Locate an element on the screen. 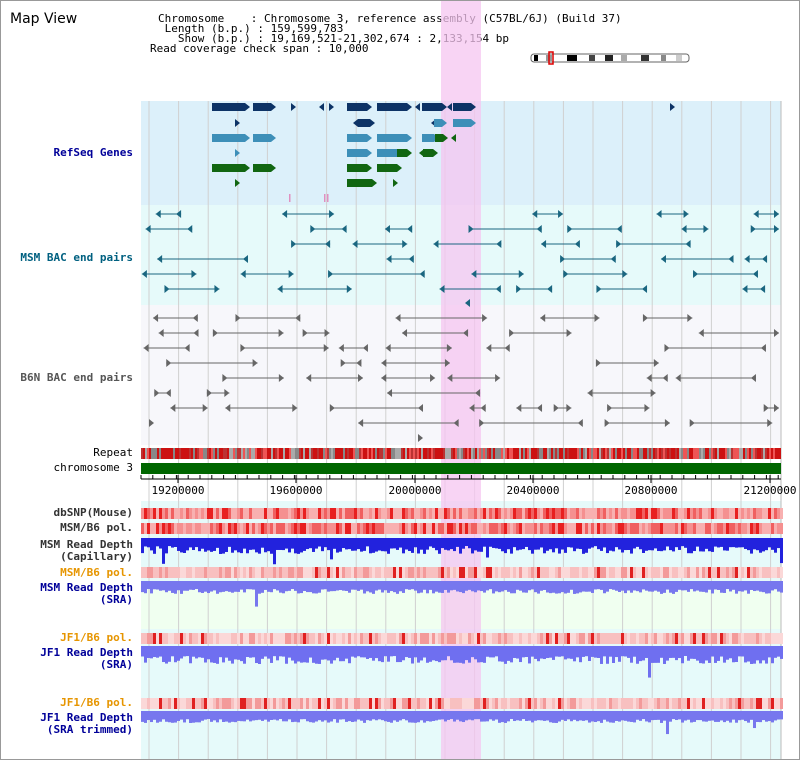 The height and width of the screenshot is (760, 800). track-label-b6n-bac: B6N BAC end pairs is located at coordinates (76, 377).